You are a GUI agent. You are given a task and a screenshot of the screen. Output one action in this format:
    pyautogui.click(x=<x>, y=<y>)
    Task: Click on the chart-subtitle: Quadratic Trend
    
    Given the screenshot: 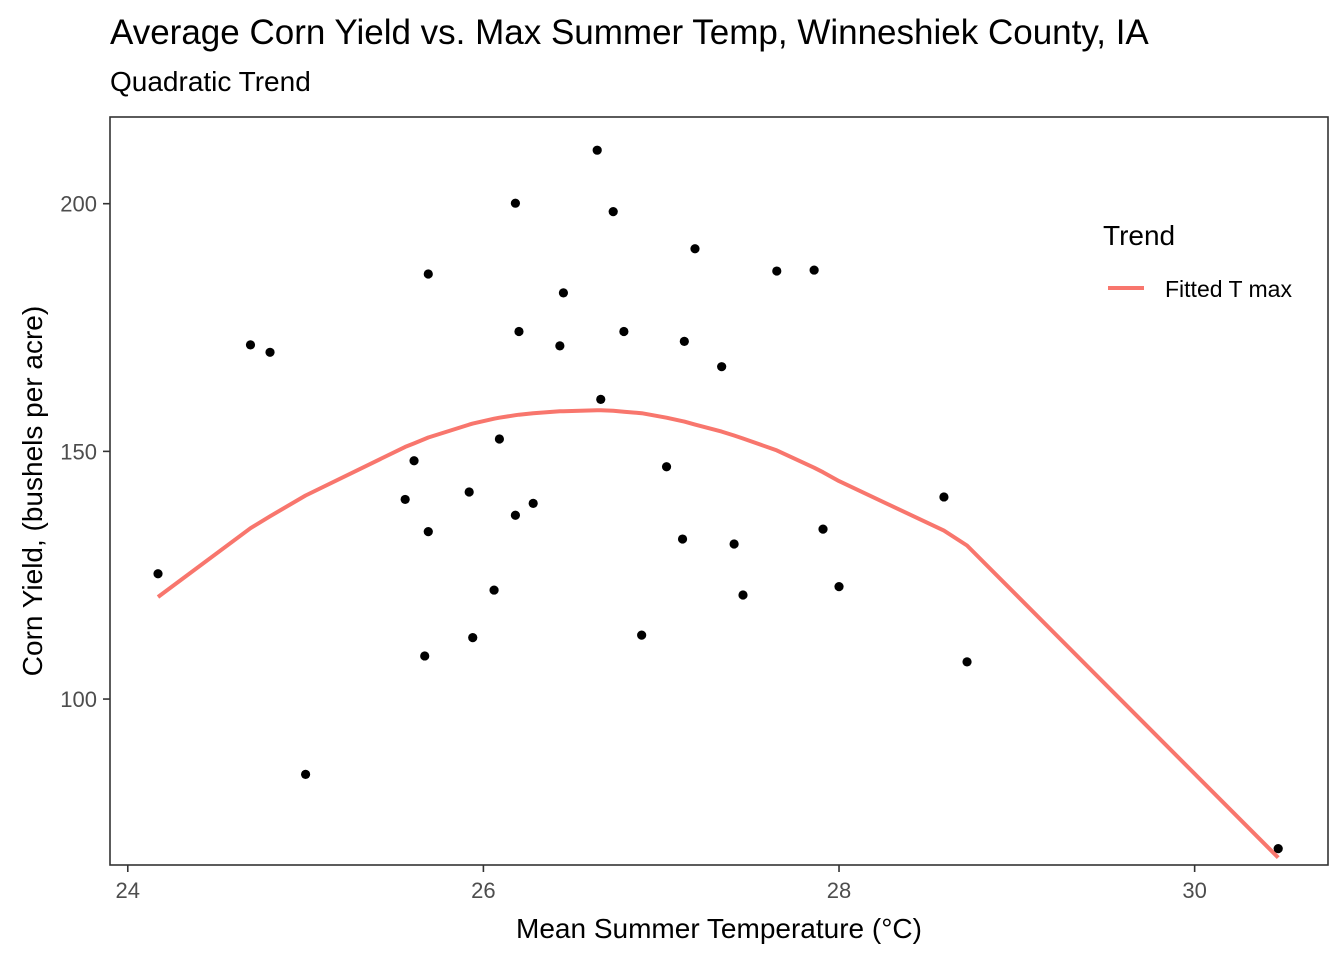 What is the action you would take?
    pyautogui.click(x=210, y=81)
    